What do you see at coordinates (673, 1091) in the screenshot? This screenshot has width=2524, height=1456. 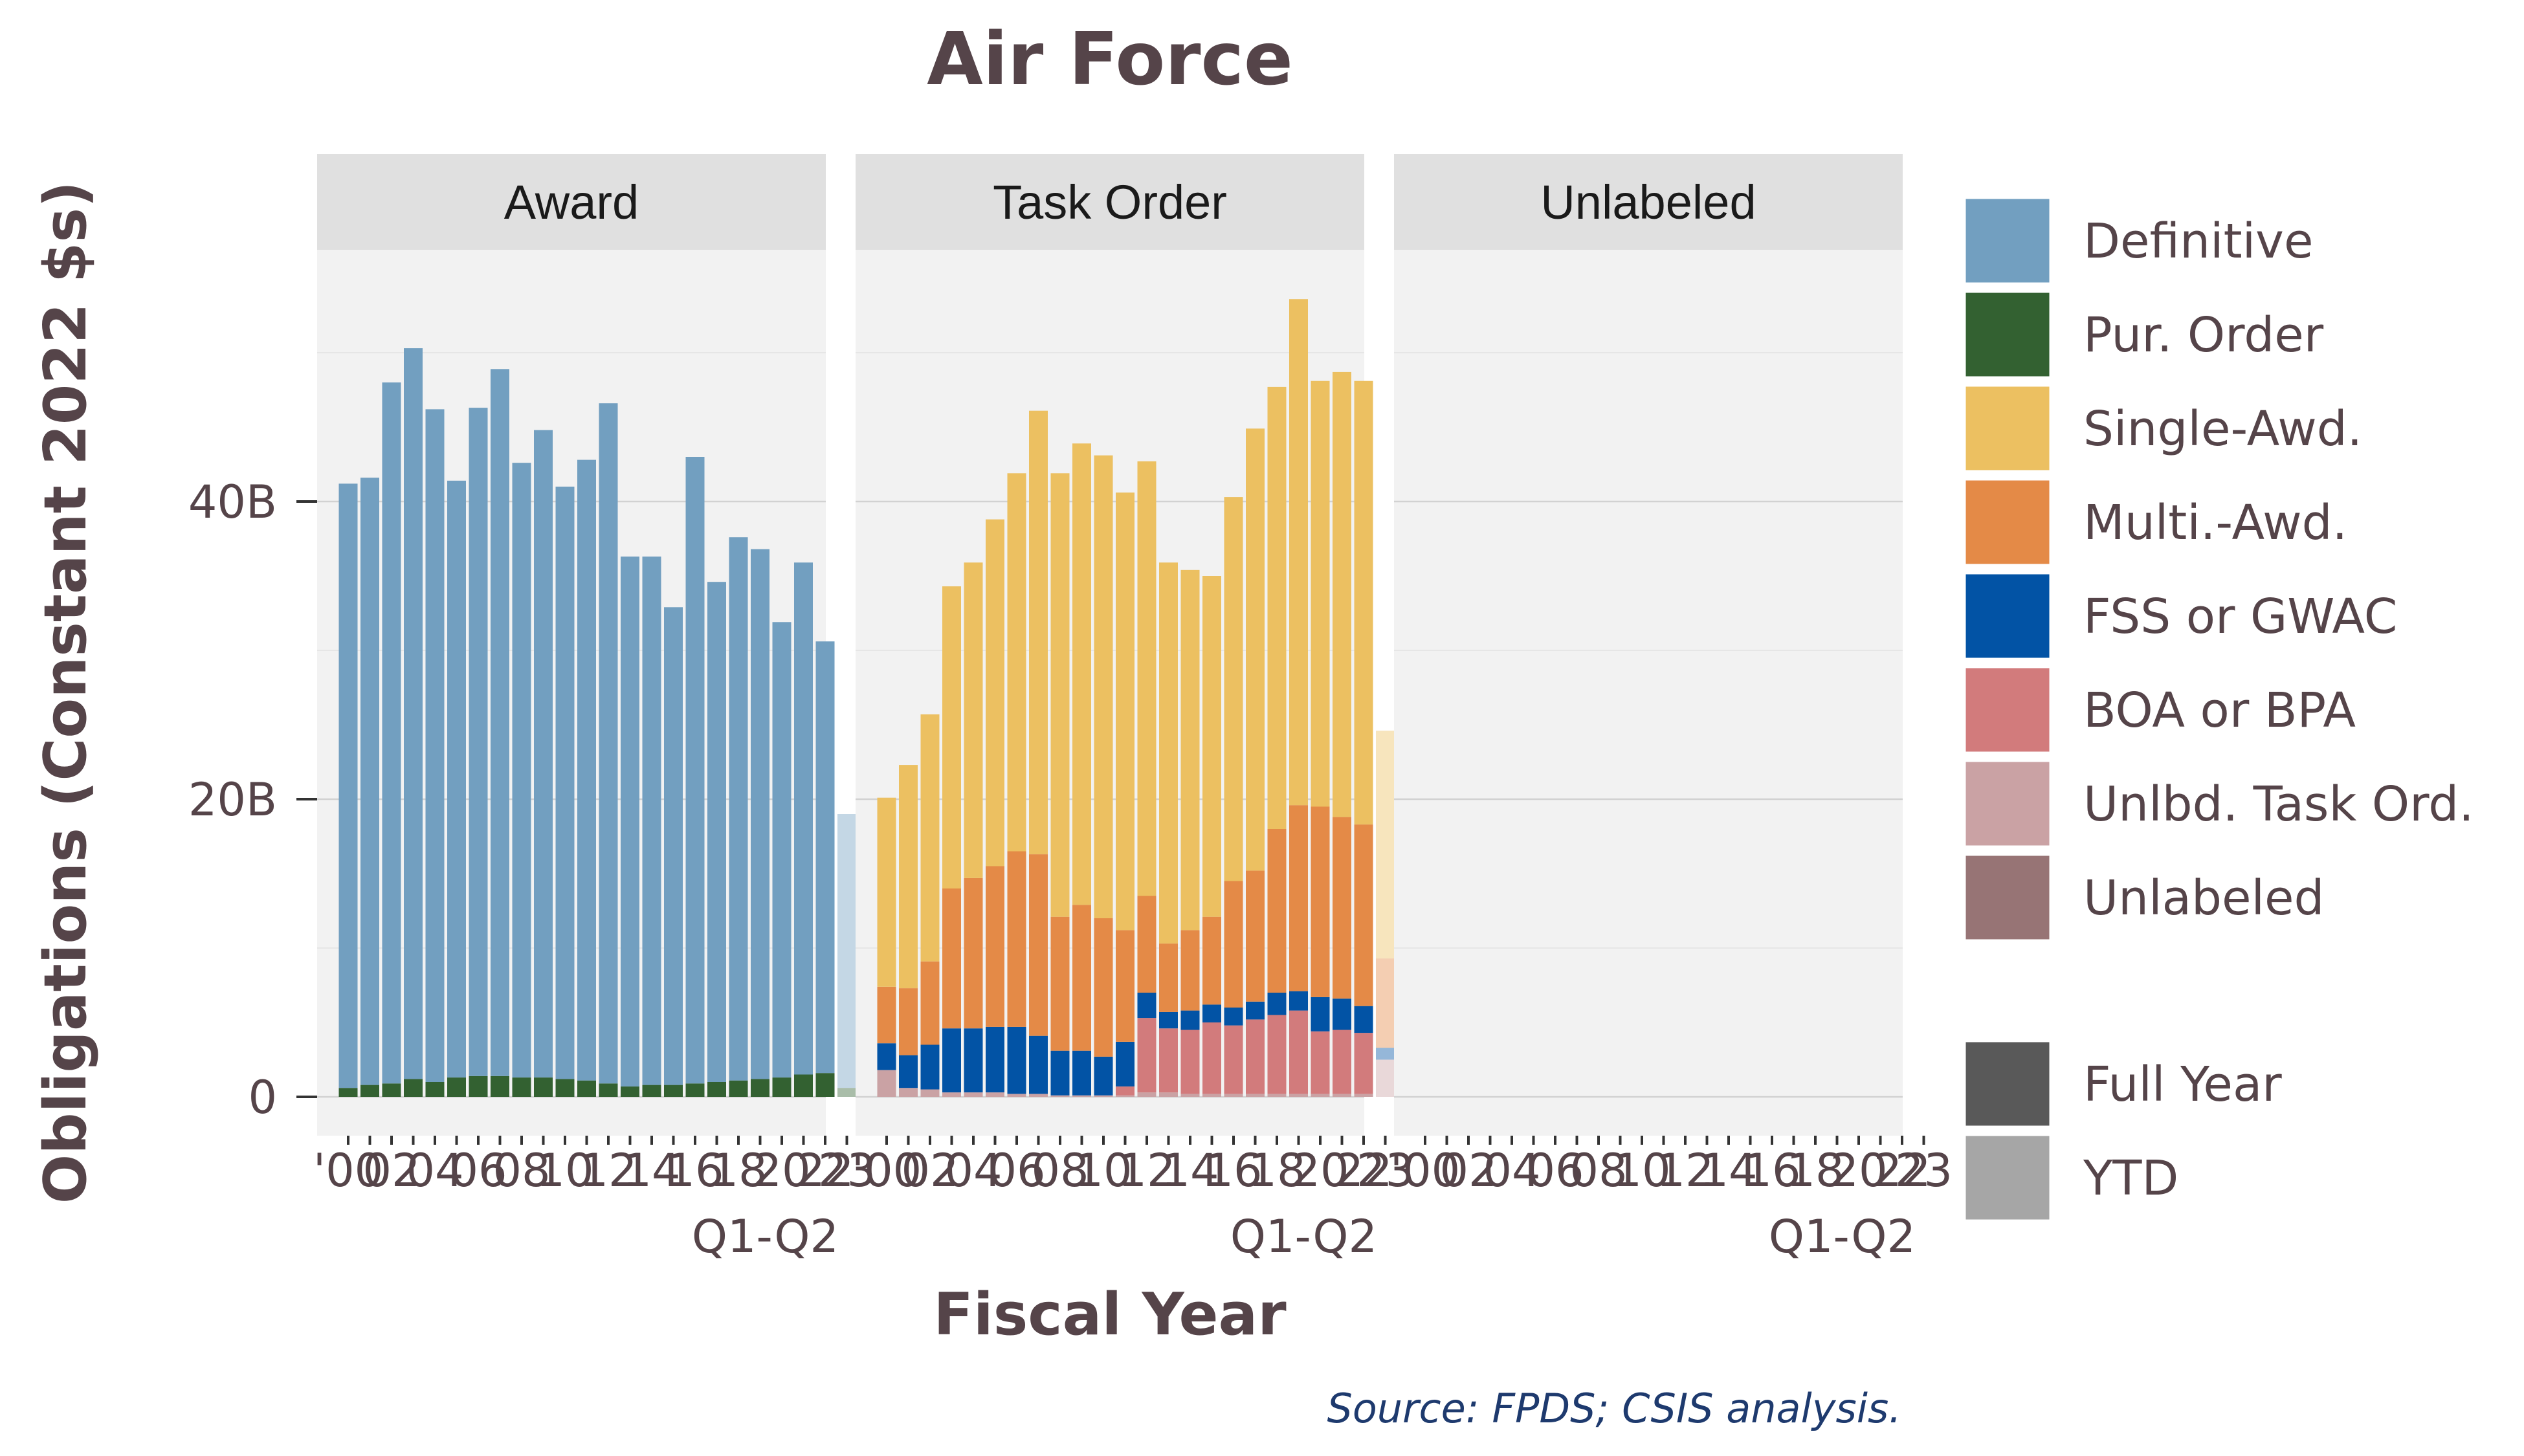 I see `bar-pur-order-2015` at bounding box center [673, 1091].